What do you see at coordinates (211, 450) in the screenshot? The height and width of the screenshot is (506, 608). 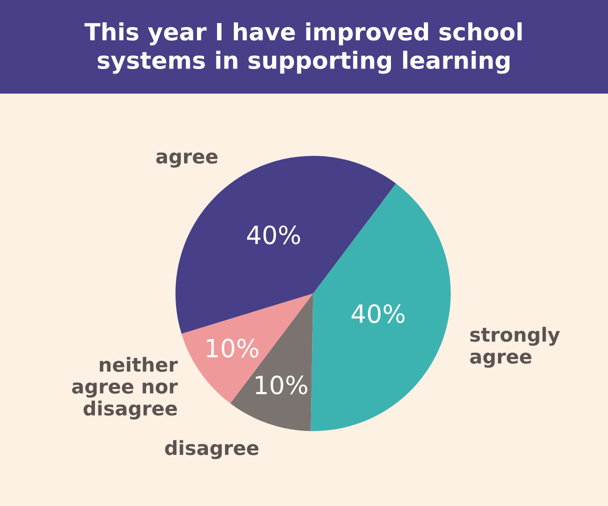 I see `slice-label: disagree` at bounding box center [211, 450].